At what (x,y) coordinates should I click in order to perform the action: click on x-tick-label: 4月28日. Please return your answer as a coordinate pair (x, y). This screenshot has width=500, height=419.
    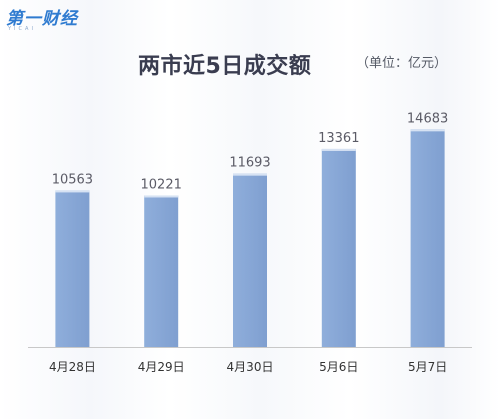
    Looking at the image, I should click on (72, 367).